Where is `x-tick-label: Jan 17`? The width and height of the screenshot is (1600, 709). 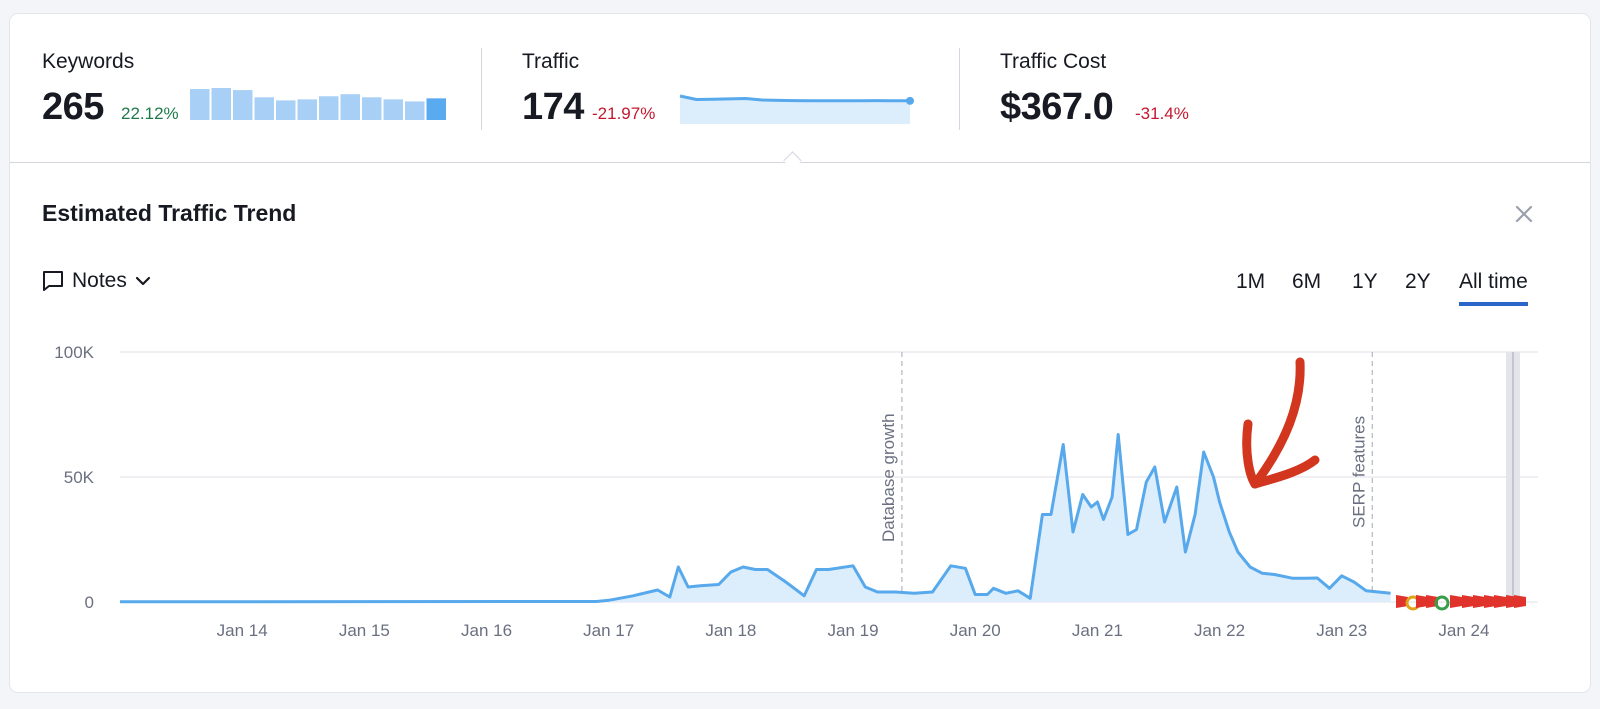 x-tick-label: Jan 17 is located at coordinates (608, 630).